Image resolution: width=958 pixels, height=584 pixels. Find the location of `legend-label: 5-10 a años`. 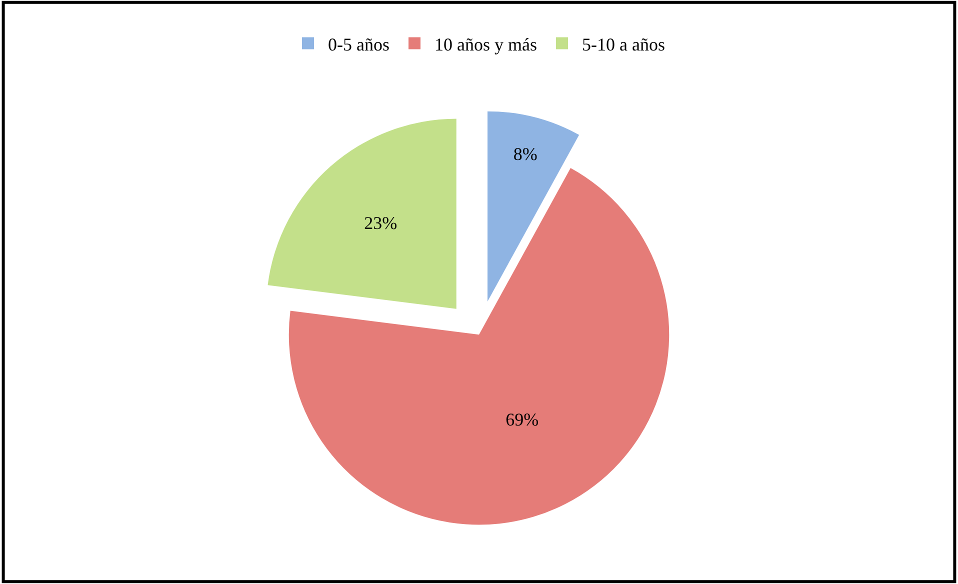

legend-label: 5-10 a años is located at coordinates (623, 44).